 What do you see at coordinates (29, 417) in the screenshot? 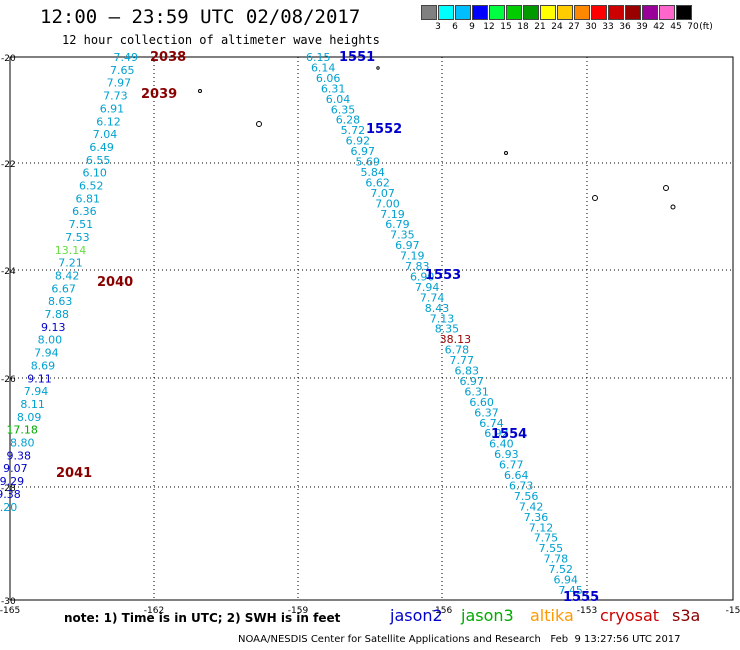
I see `swh-value-left: 8.09` at bounding box center [29, 417].